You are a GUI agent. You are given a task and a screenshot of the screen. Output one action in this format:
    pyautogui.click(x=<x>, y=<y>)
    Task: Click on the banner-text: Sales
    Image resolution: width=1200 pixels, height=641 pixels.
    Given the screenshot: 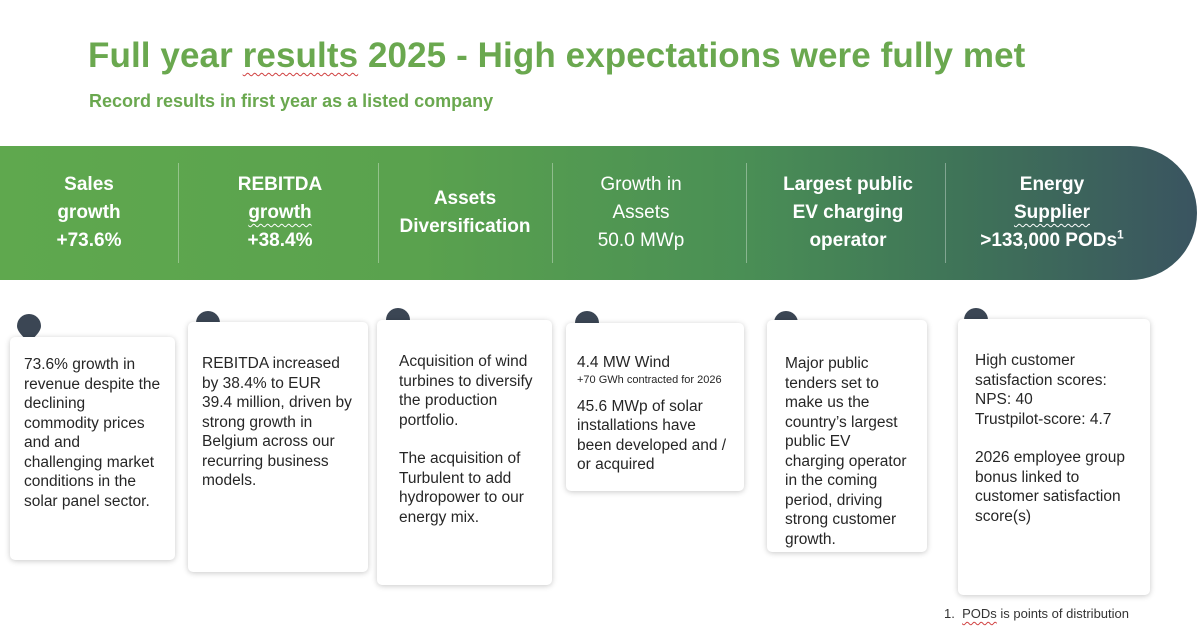 What is the action you would take?
    pyautogui.click(x=89, y=184)
    